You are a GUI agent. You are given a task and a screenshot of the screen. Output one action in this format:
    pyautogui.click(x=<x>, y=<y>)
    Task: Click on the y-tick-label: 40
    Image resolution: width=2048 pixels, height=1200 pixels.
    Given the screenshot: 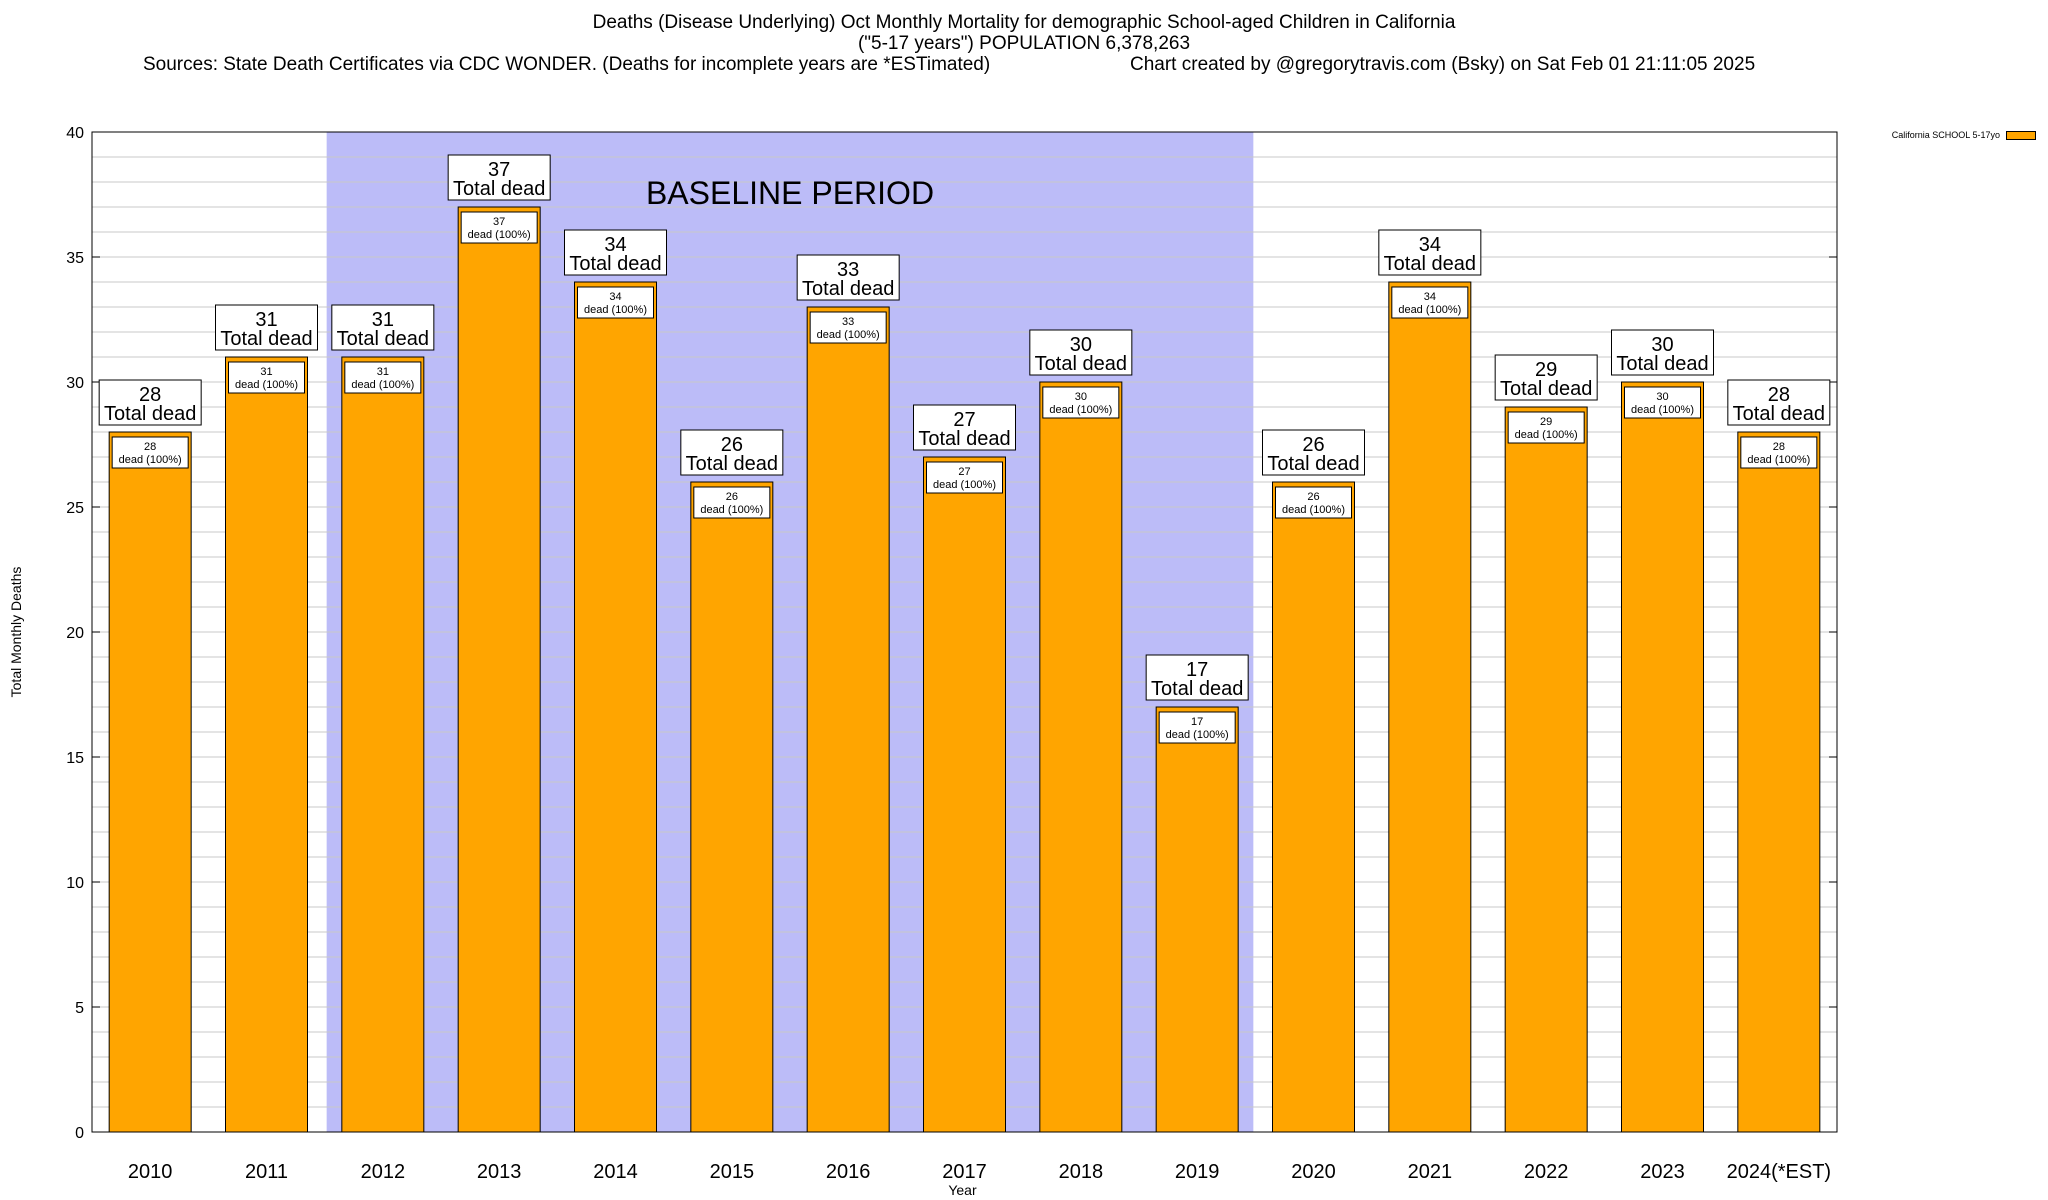 What is the action you would take?
    pyautogui.click(x=75, y=133)
    